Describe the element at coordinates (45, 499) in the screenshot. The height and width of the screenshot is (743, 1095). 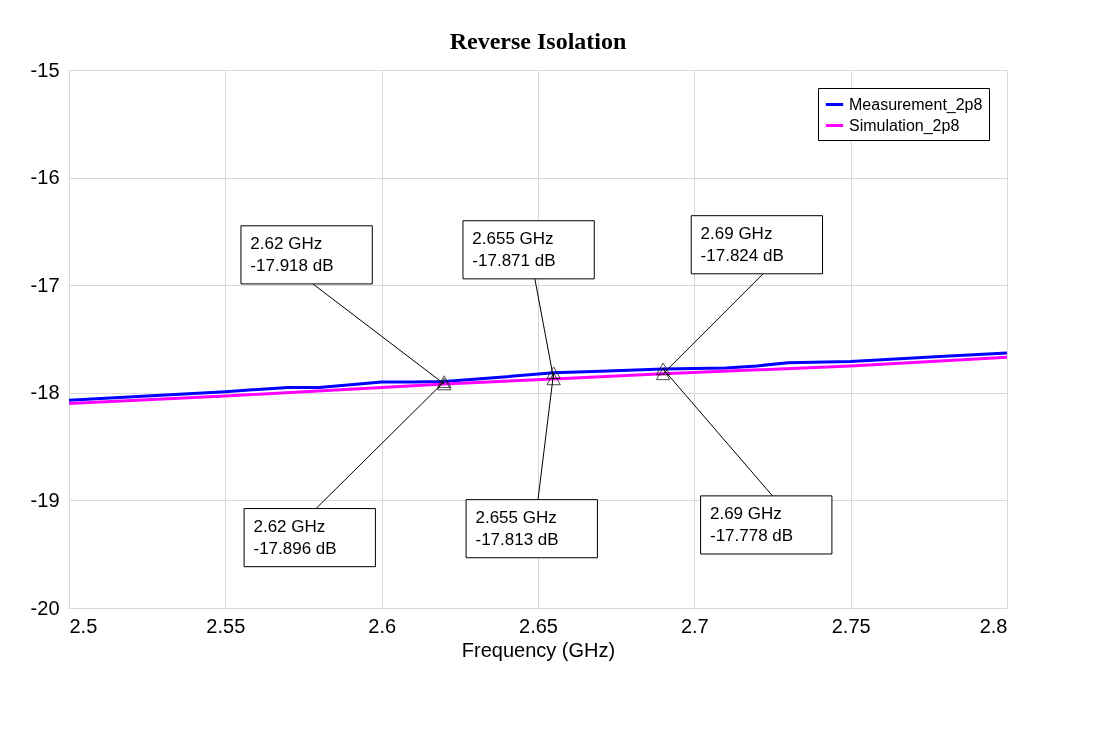
I see `y-tick-label: -19` at that location.